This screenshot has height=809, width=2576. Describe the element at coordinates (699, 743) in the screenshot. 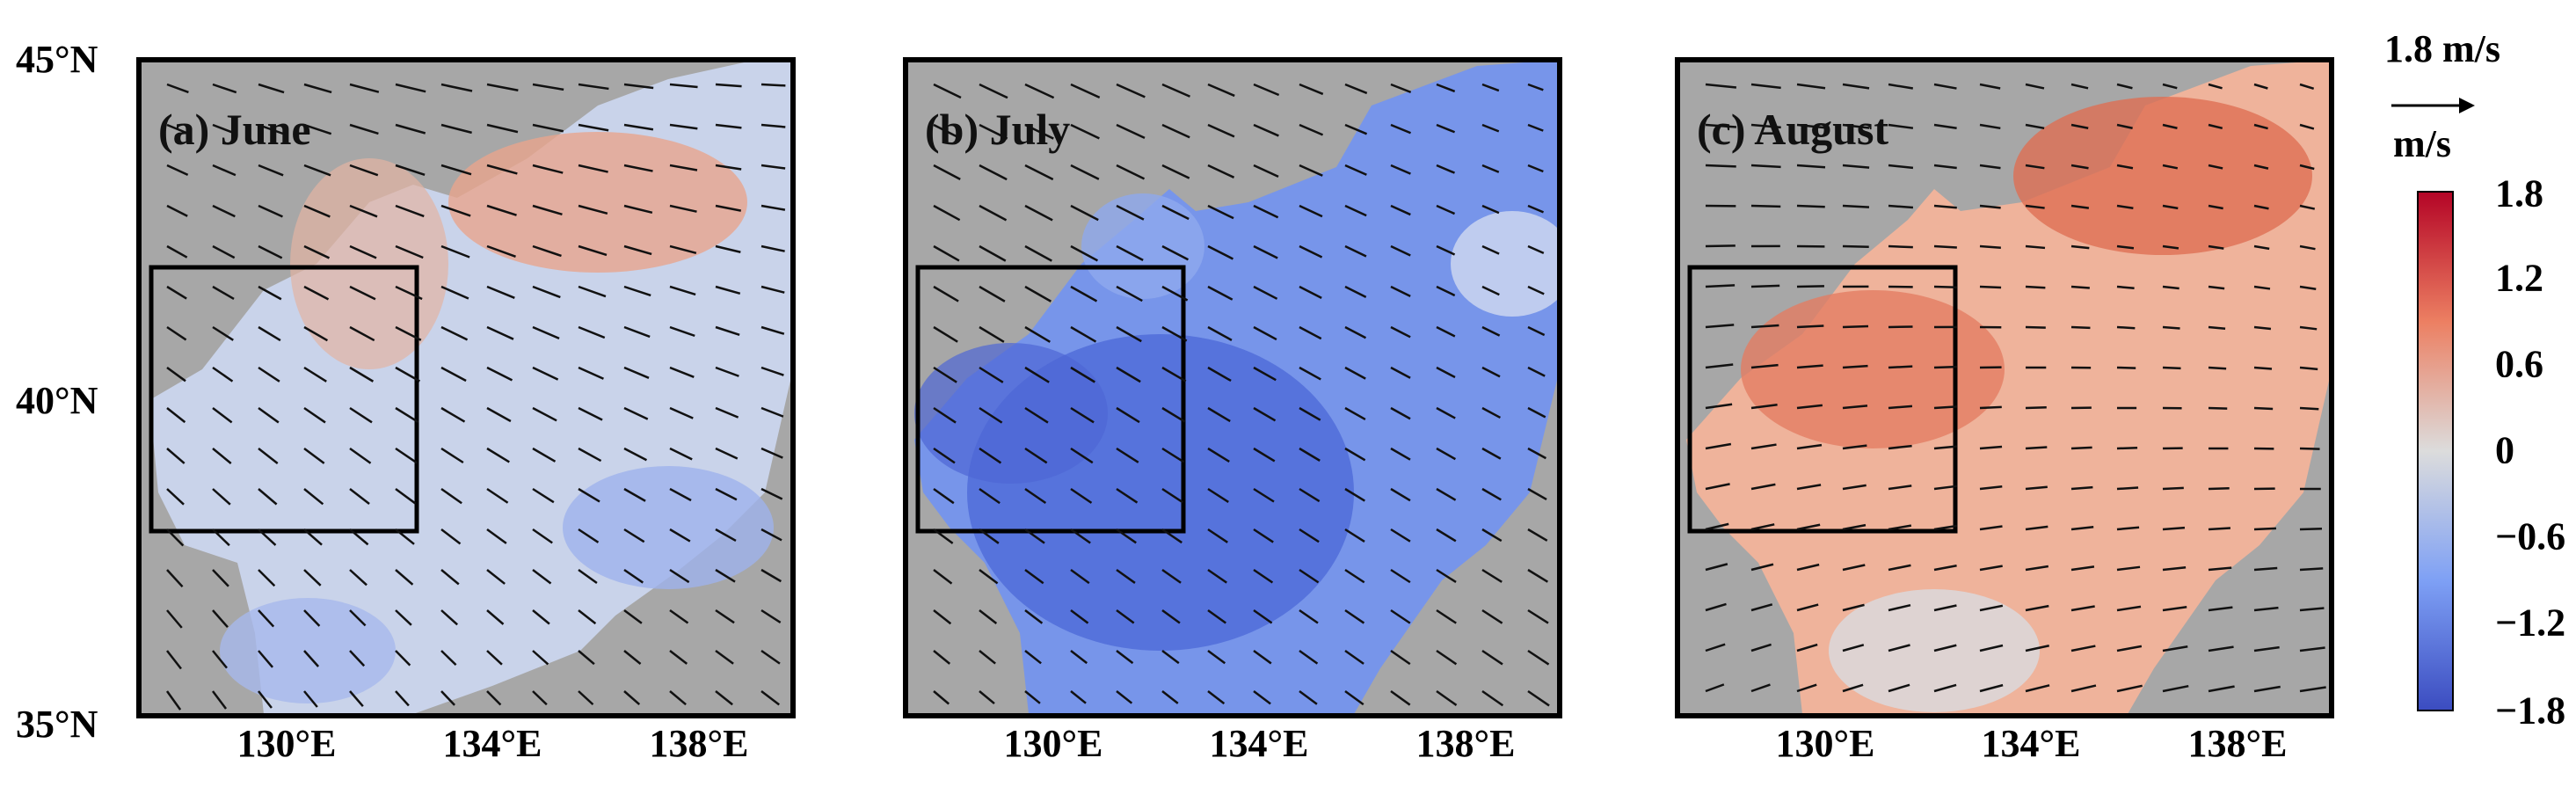

I see `lon-label-138e-june: 138°E` at that location.